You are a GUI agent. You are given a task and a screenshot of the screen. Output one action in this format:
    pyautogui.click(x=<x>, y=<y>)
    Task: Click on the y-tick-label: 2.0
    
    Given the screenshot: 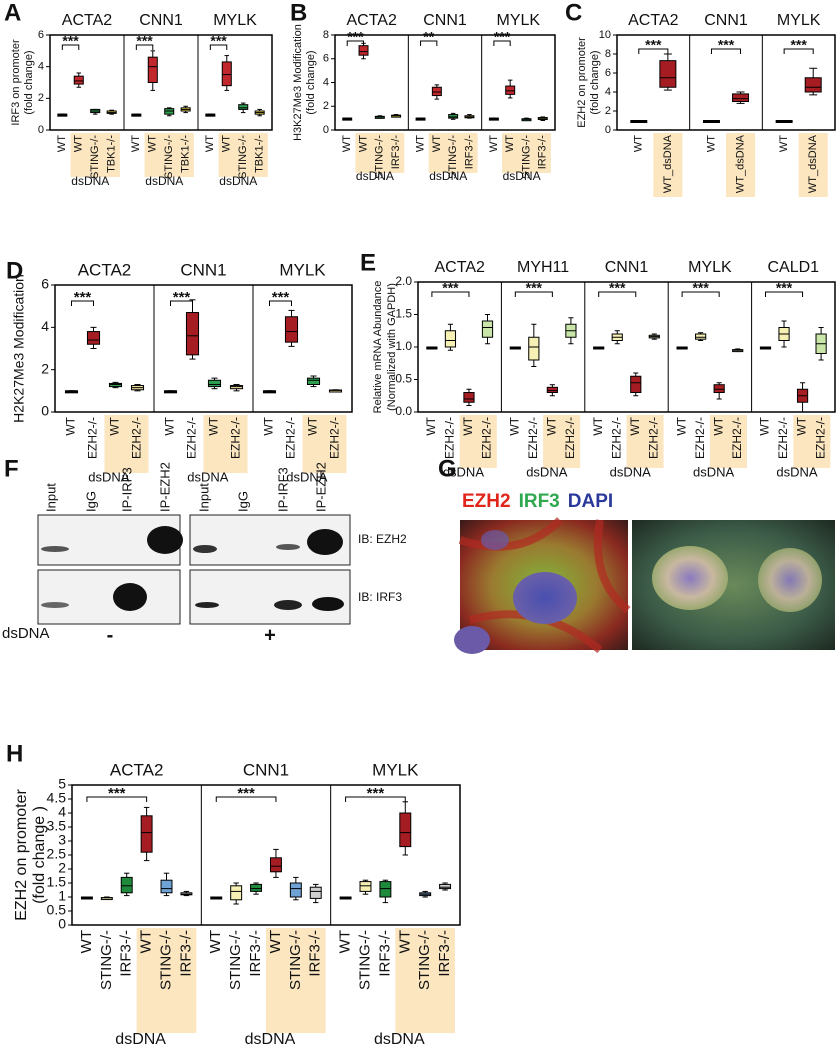 What is the action you would take?
    pyautogui.click(x=403, y=281)
    